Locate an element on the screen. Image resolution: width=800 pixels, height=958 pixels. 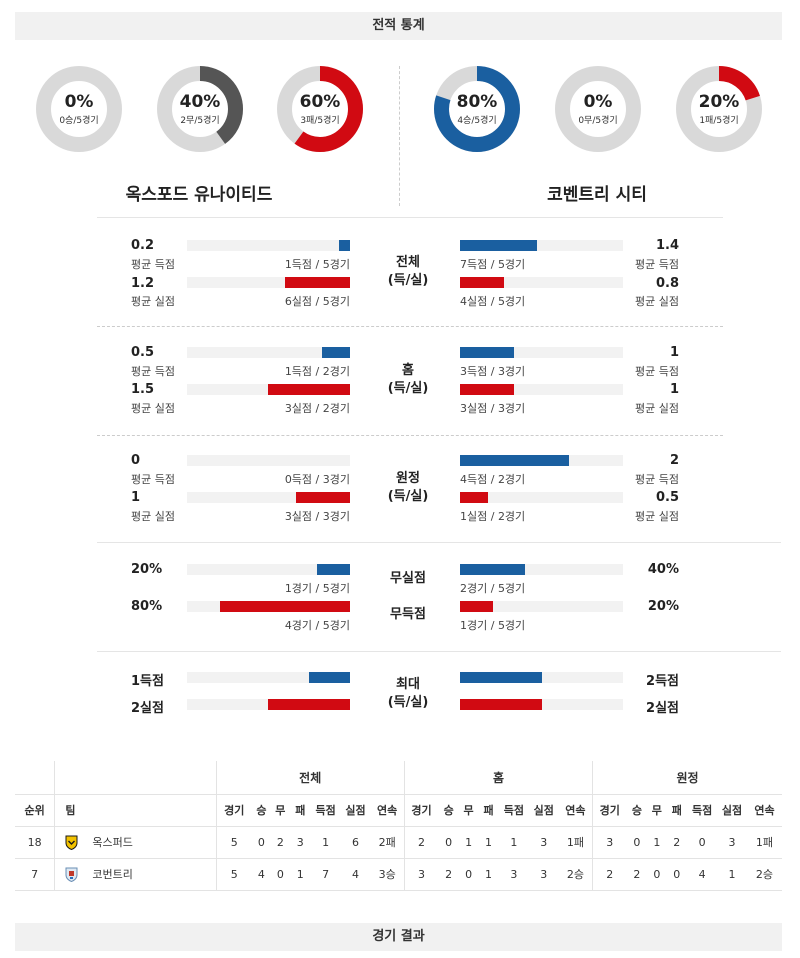
home-noscore-note: 4경기 / 5경기 is located at coordinates (317, 625).